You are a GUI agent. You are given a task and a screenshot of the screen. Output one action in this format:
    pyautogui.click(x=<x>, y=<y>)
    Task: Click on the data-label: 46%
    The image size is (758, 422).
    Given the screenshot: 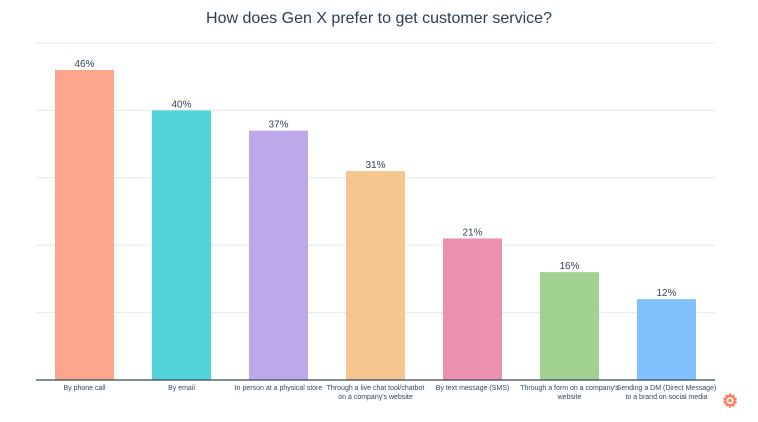 What is the action you would take?
    pyautogui.click(x=84, y=64)
    